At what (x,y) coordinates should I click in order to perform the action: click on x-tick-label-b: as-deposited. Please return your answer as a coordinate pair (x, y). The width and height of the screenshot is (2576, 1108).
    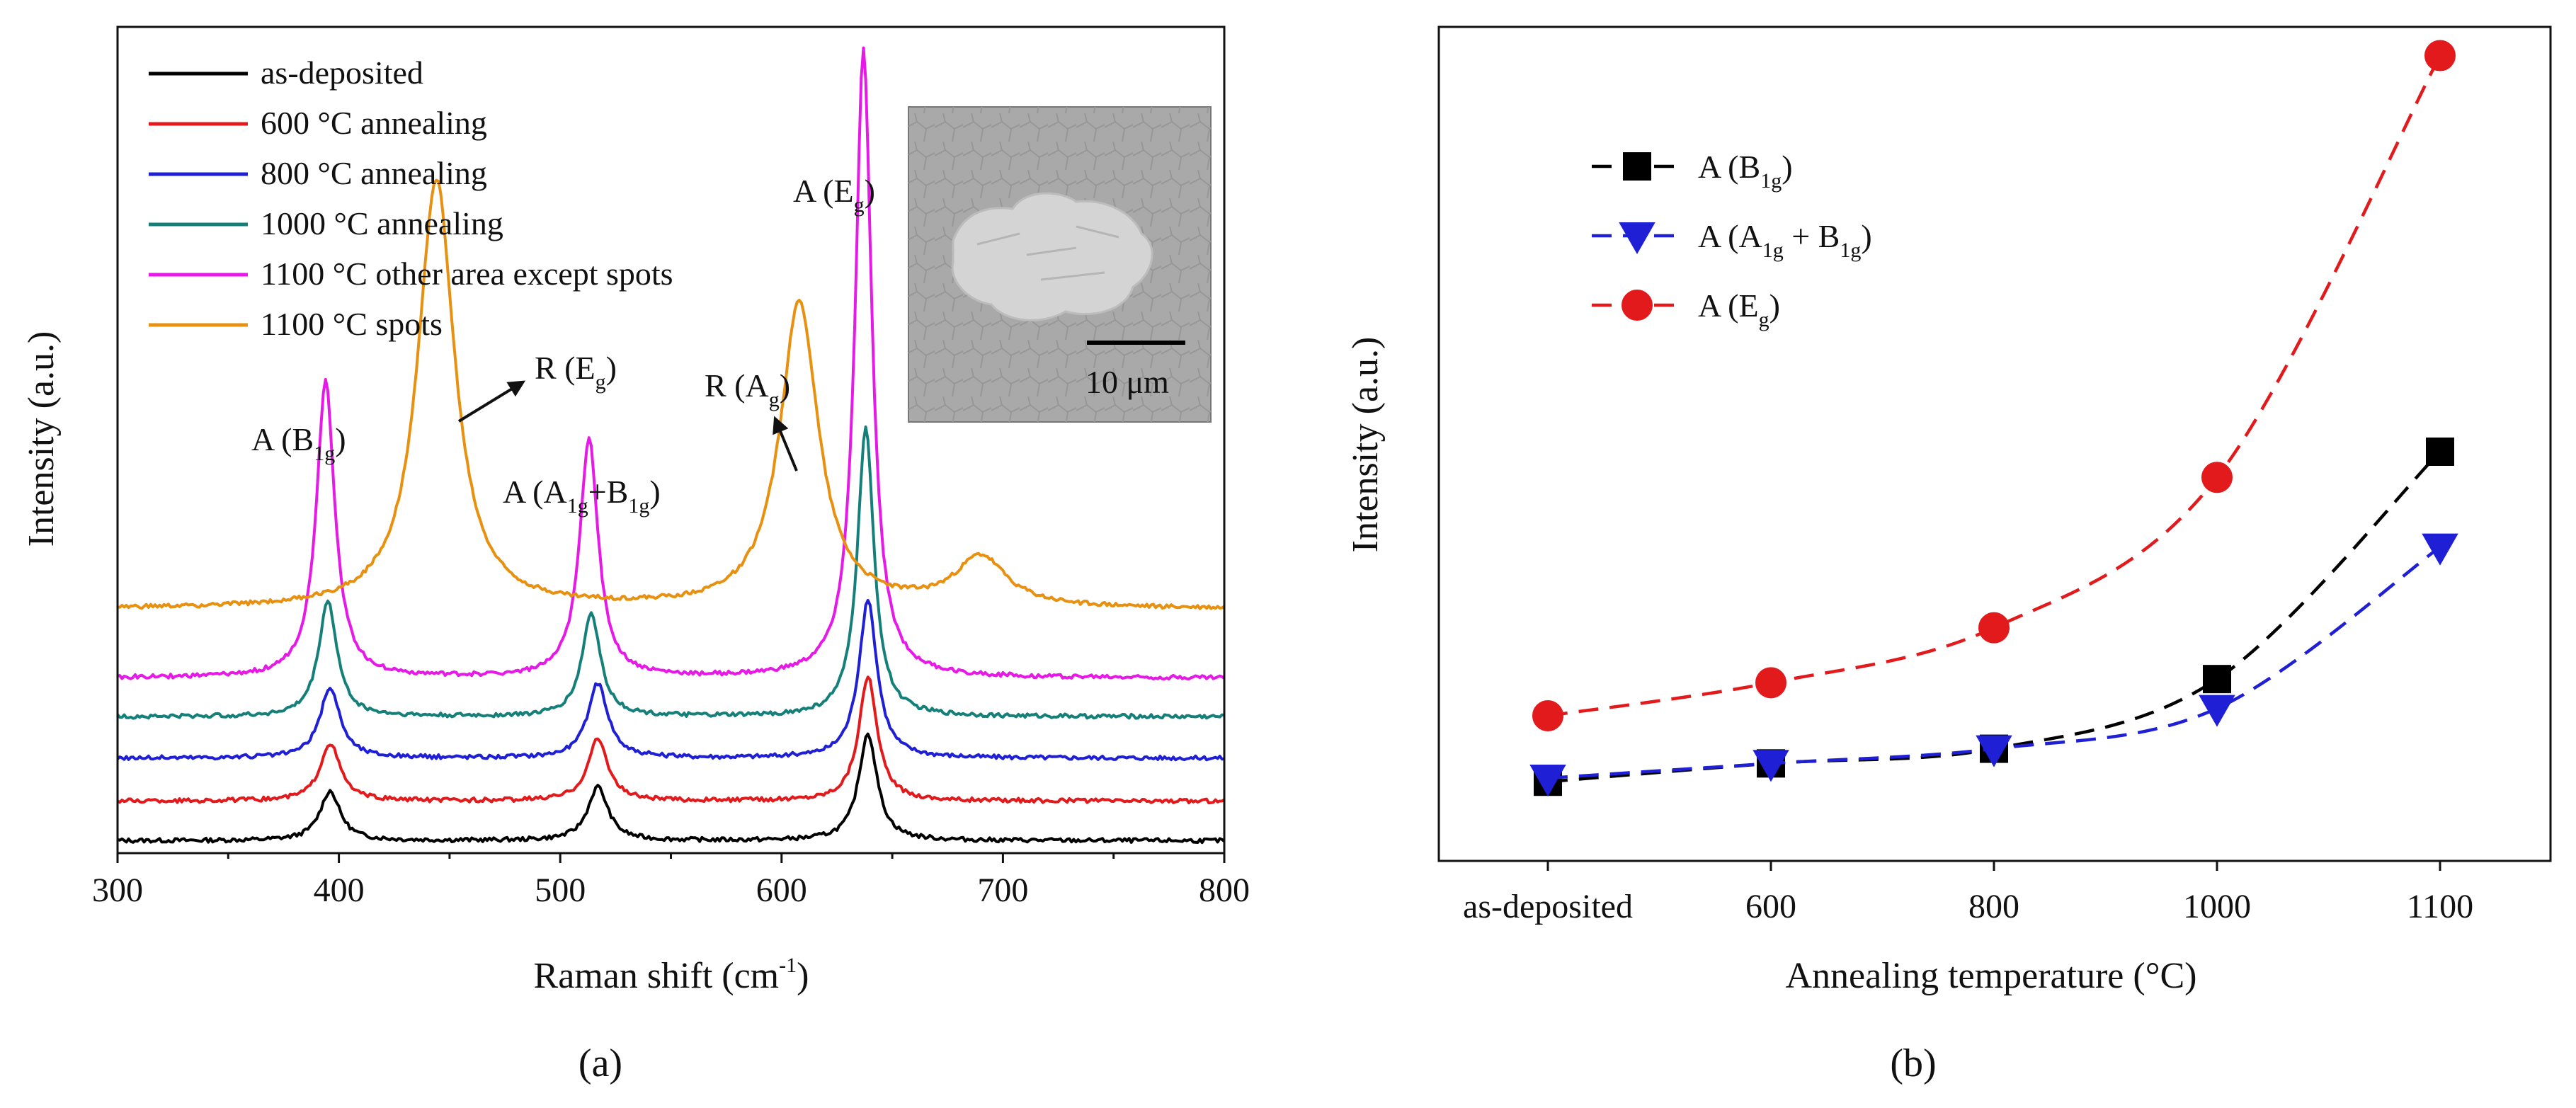
    Looking at the image, I should click on (1548, 907).